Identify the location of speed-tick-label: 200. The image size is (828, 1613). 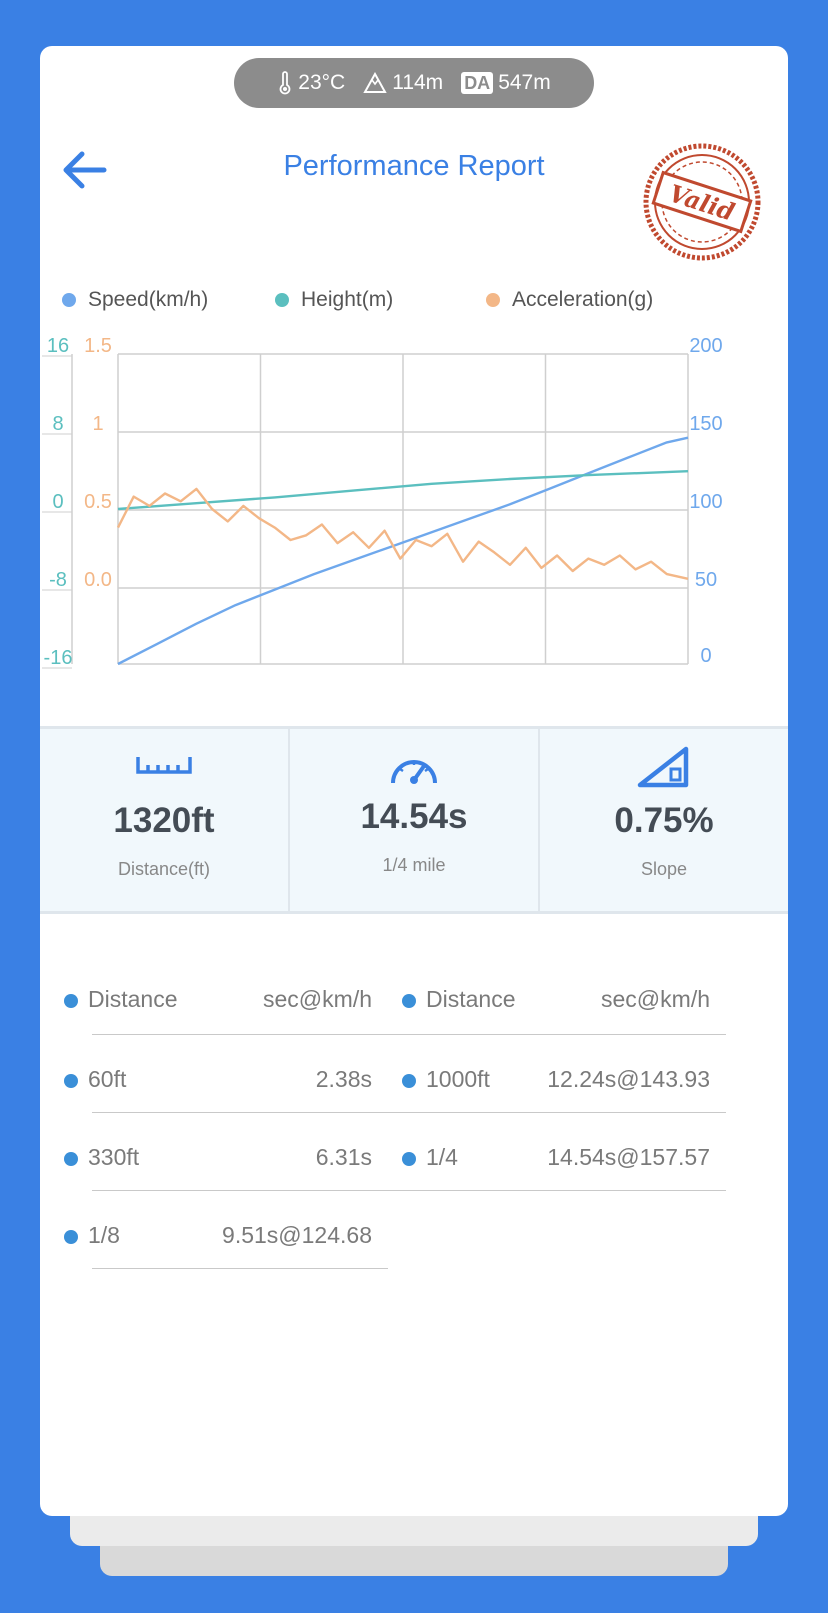
(705, 346).